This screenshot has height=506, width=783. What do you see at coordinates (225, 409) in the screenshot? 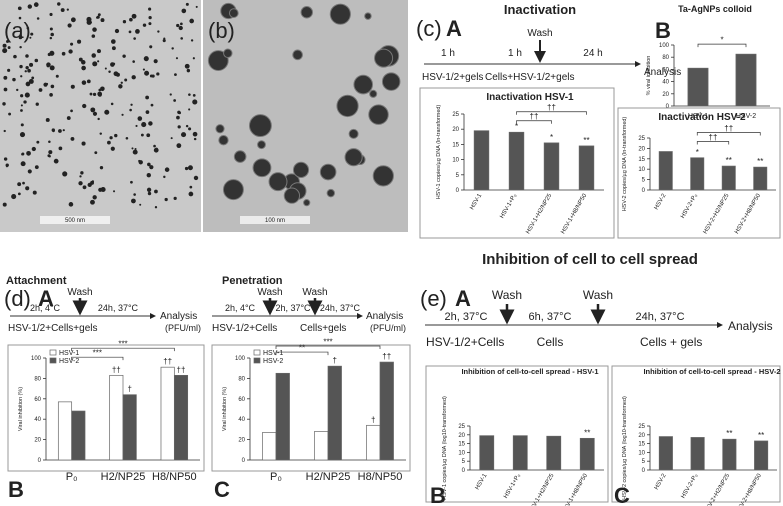
I see `y-axis-label: Viral inhibition (%)` at bounding box center [225, 409].